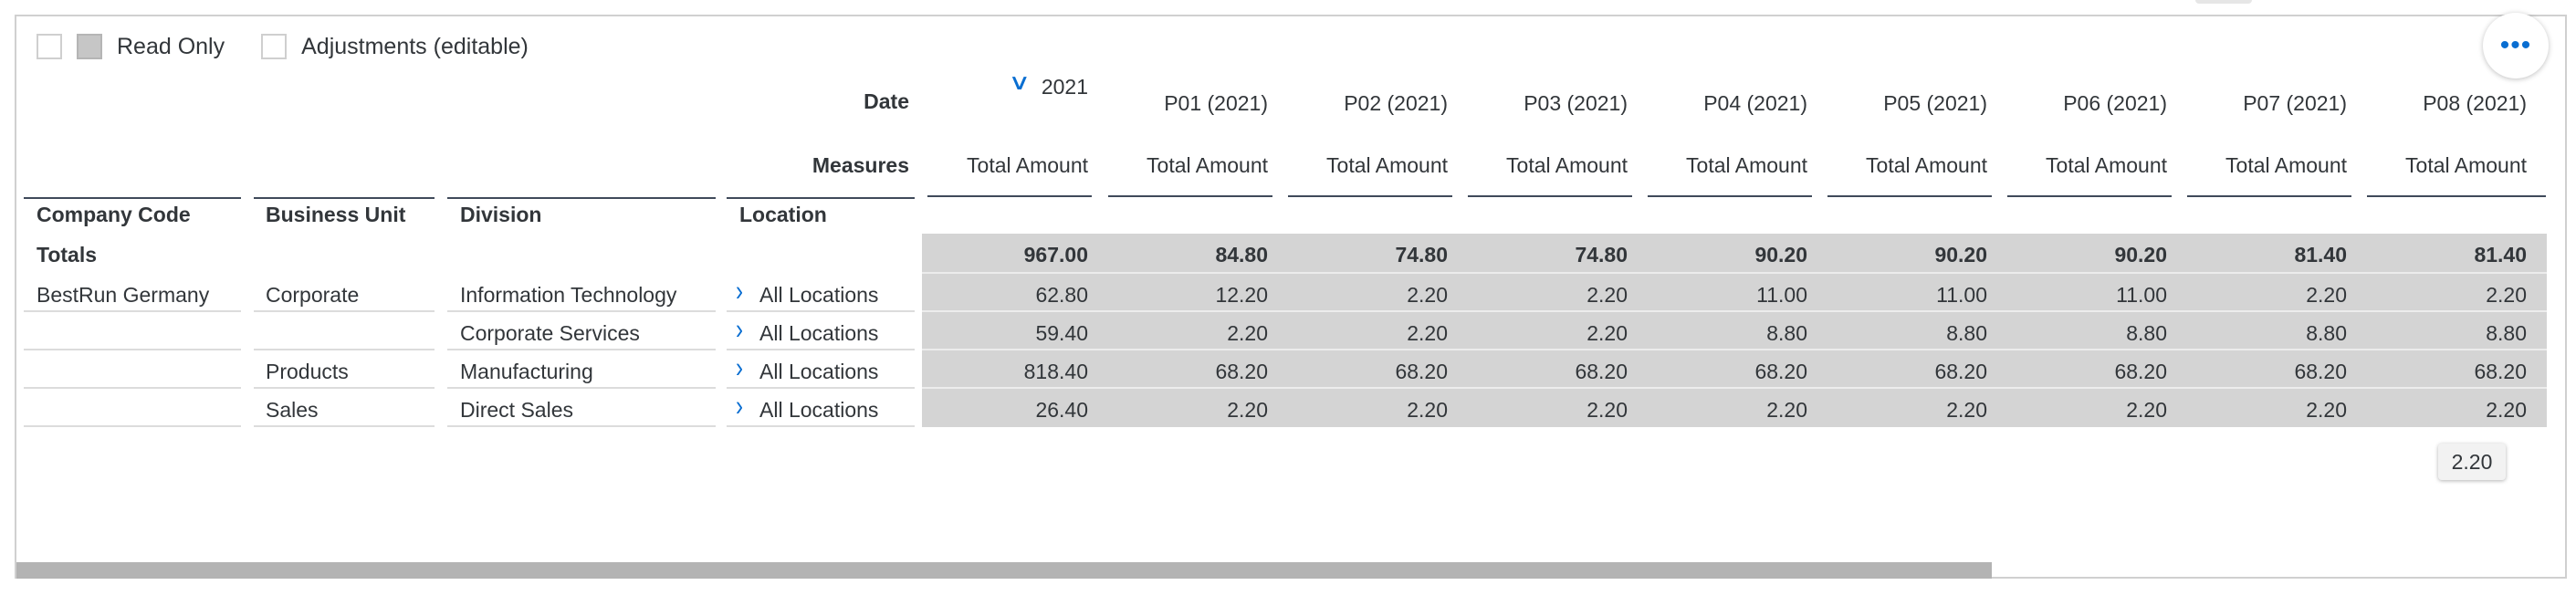  I want to click on division-cell: Direct Sales, so click(516, 410).